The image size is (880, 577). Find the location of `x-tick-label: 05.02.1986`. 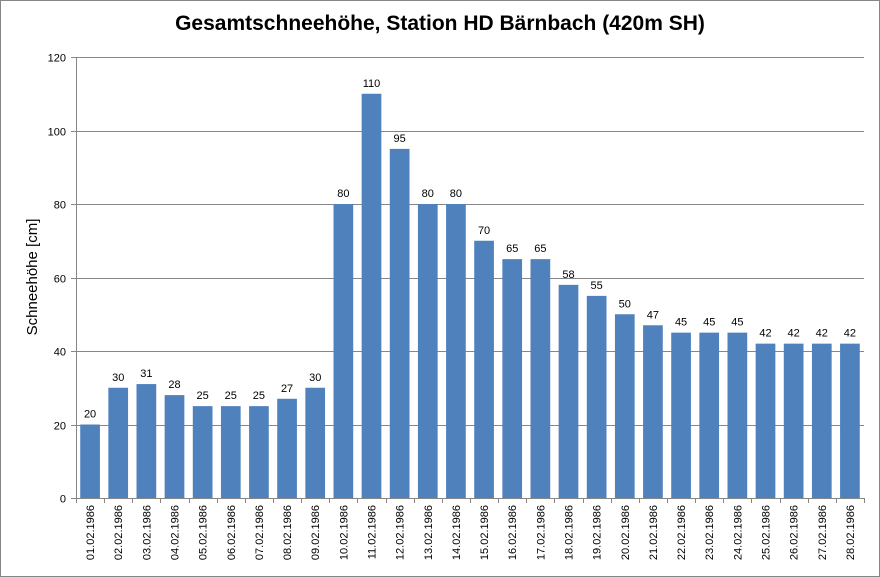

x-tick-label: 05.02.1986 is located at coordinates (204, 532).